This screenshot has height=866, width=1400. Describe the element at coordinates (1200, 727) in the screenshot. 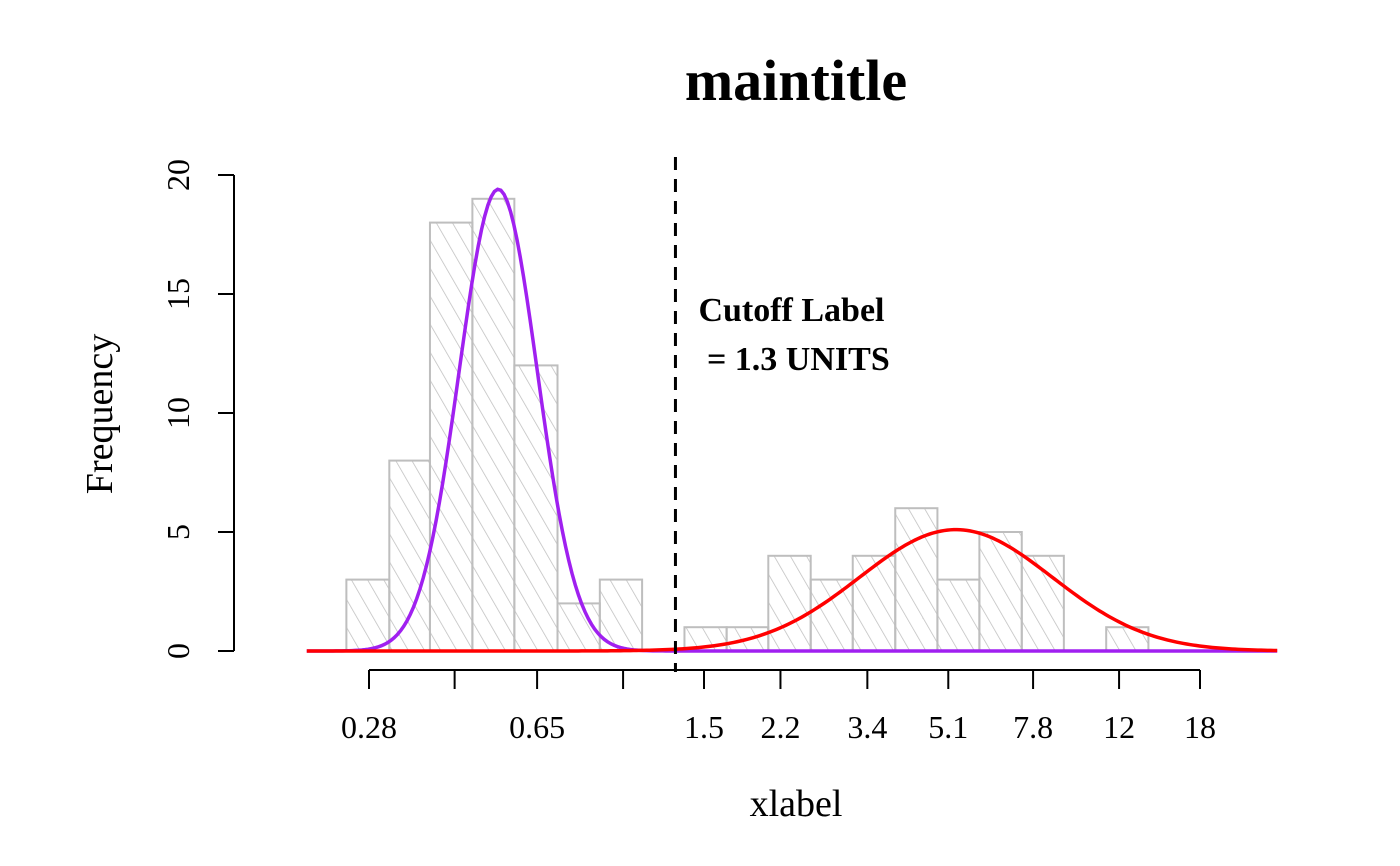

I see `x-tick-label-10: 18` at that location.